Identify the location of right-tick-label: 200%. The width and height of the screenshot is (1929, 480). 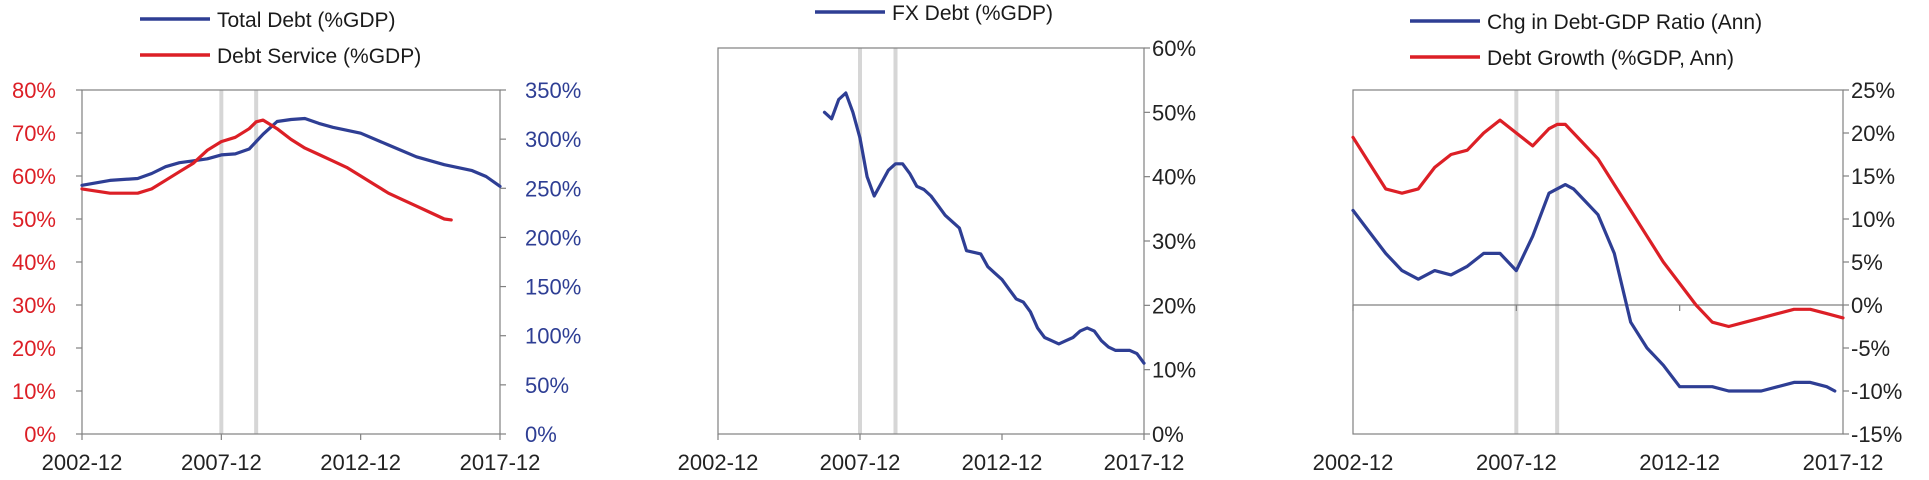
(553, 237).